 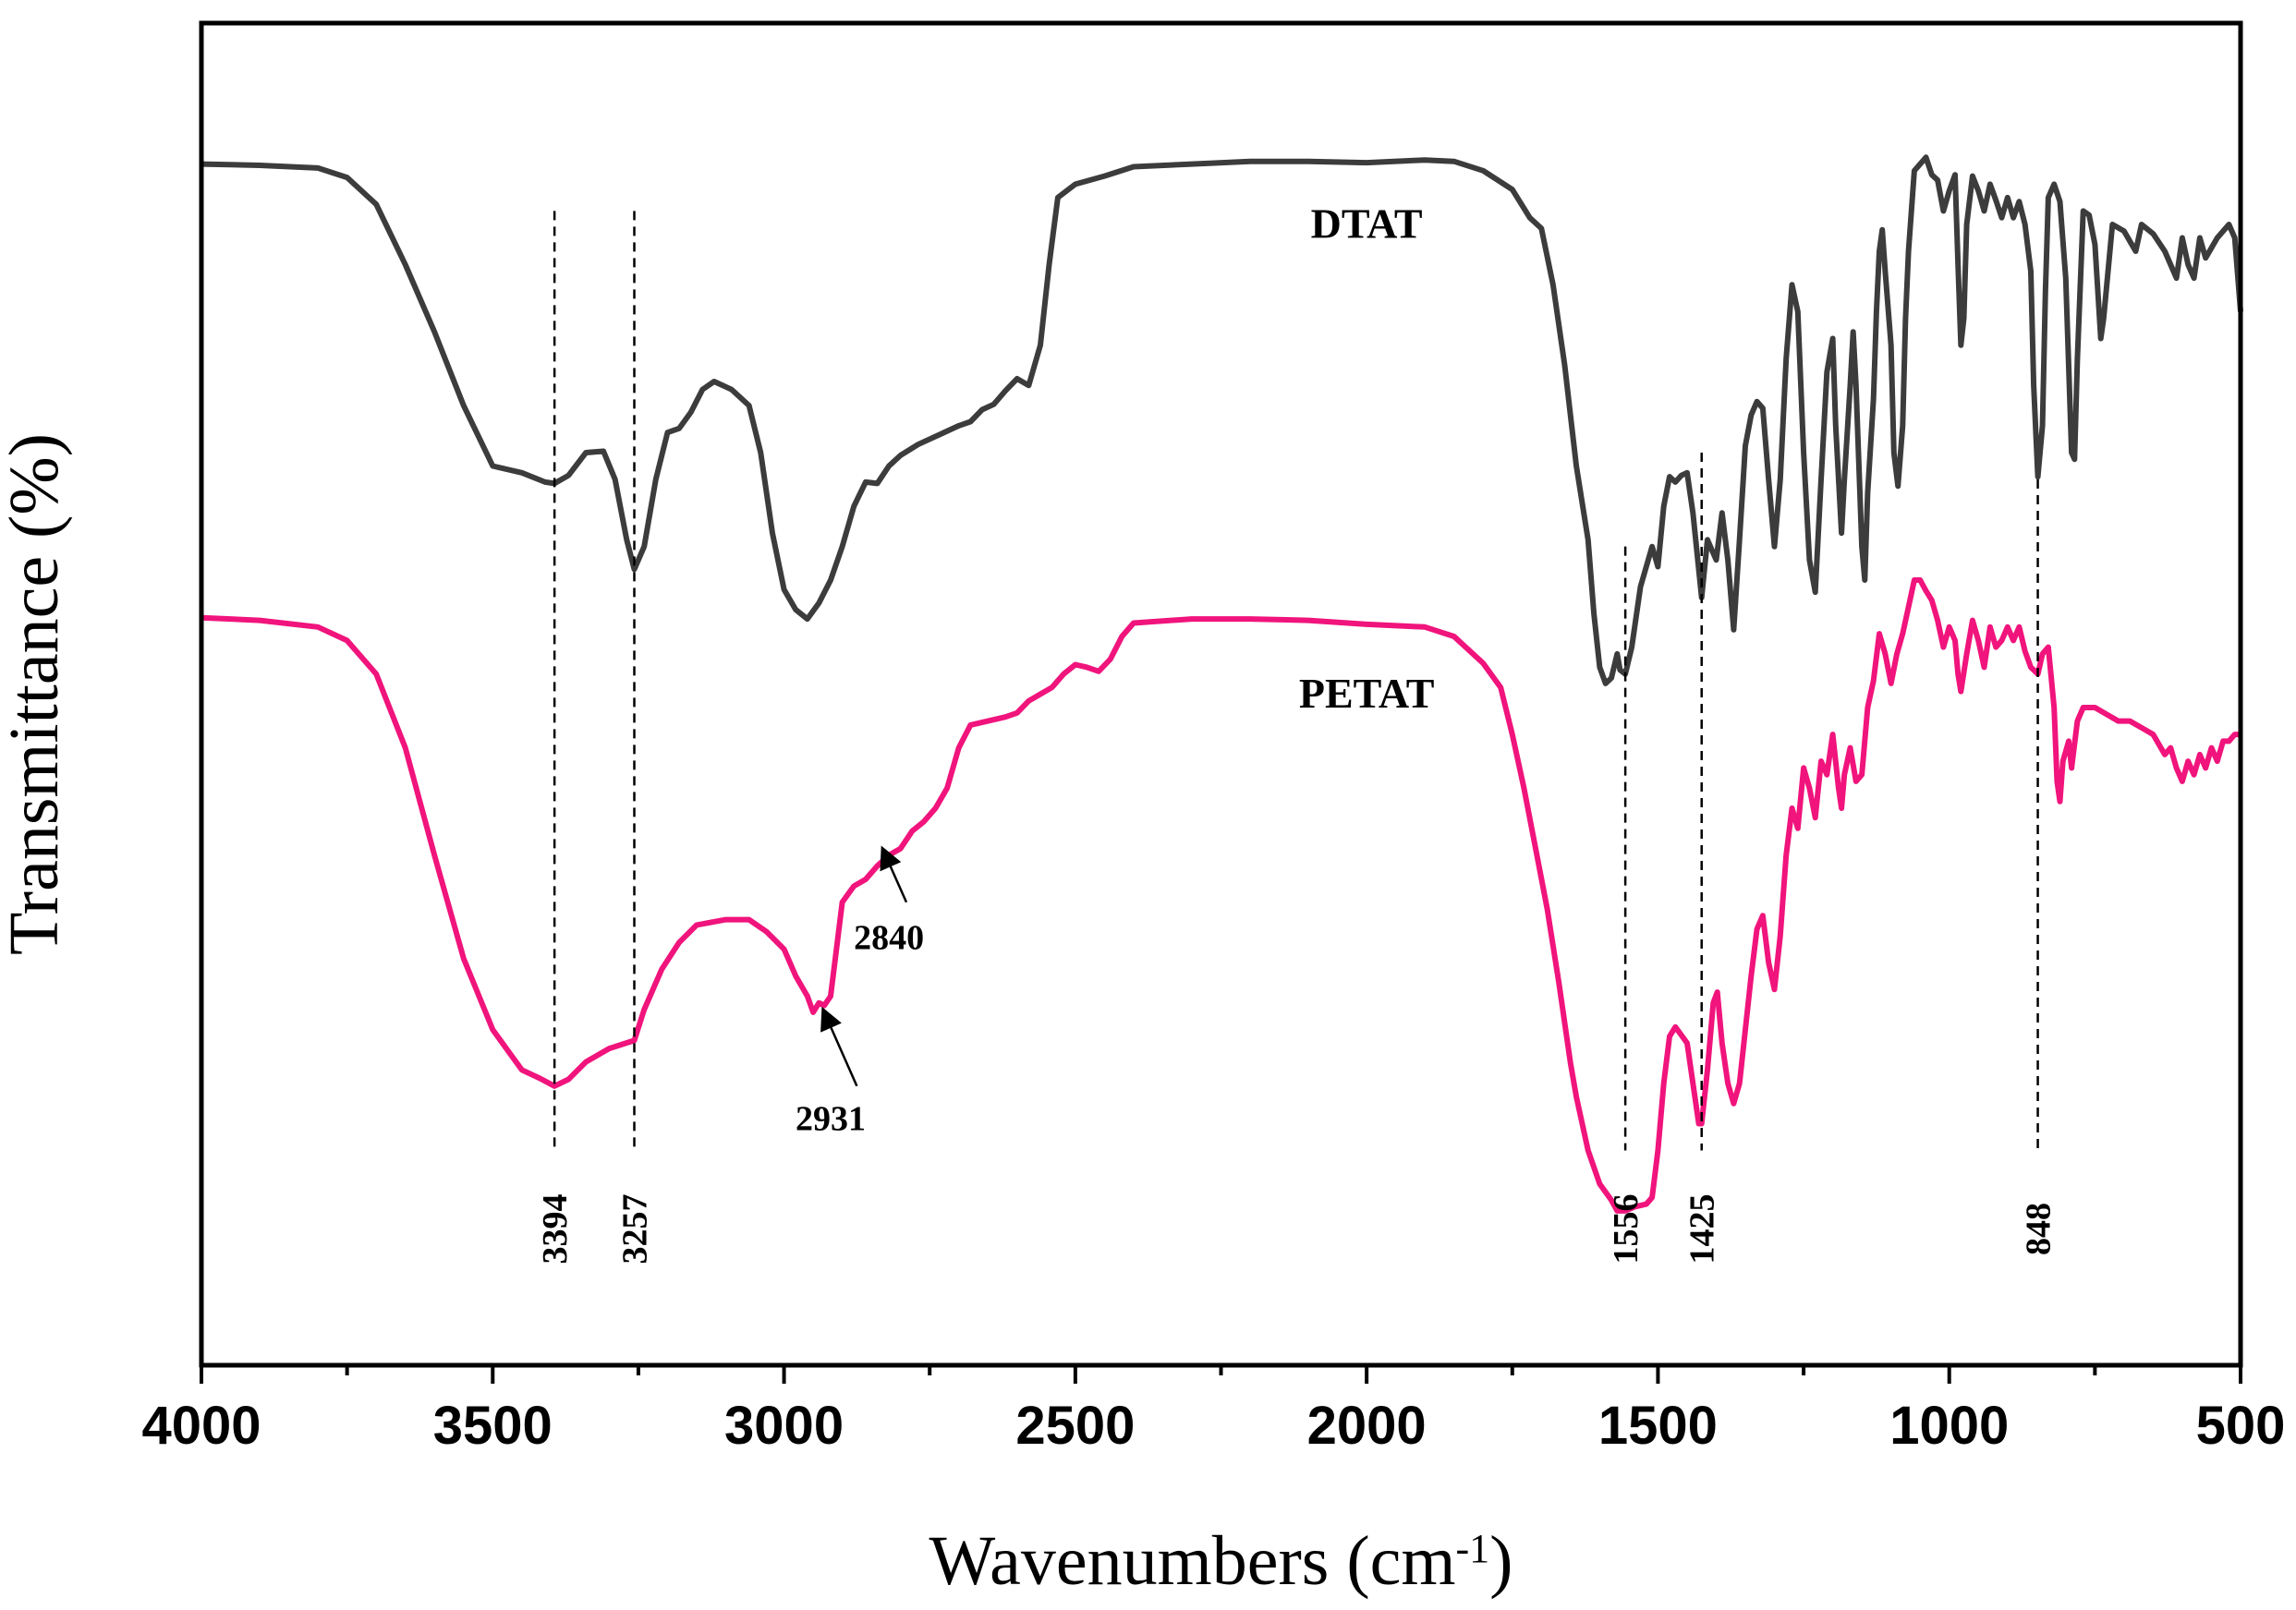 What do you see at coordinates (1221, 1561) in the screenshot?
I see `x-axis-title: Wavenumbers (cm-1)` at bounding box center [1221, 1561].